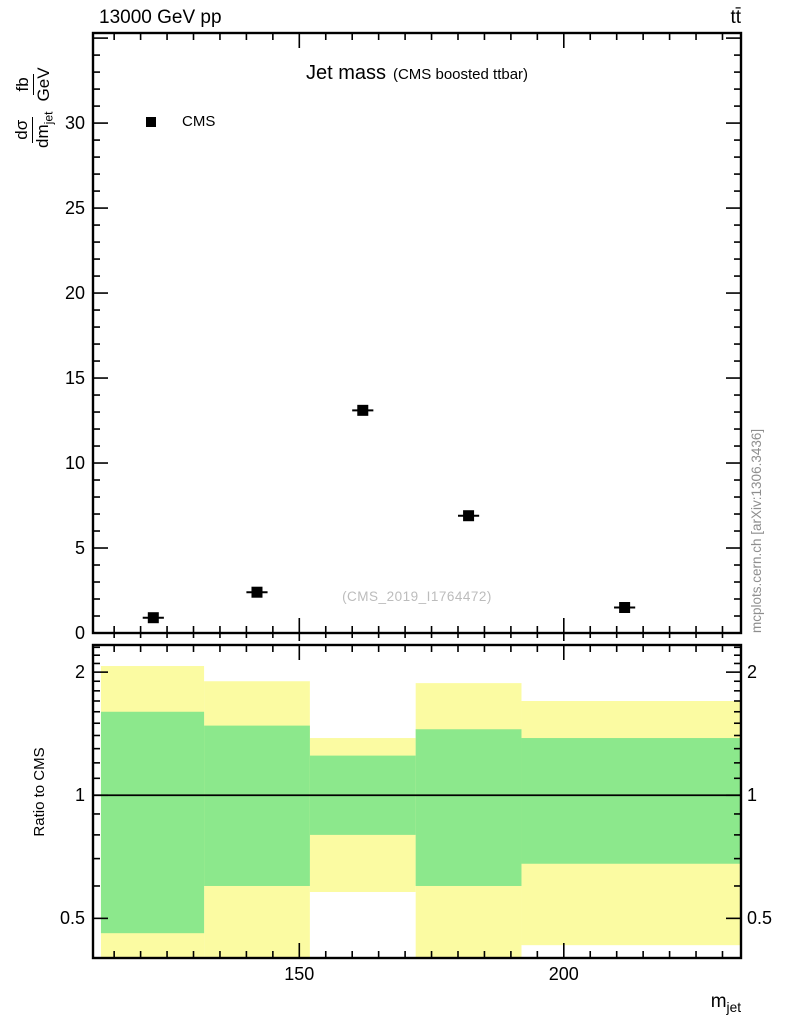 Image resolution: width=786 pixels, height=1024 pixels. What do you see at coordinates (74, 123) in the screenshot?
I see `y-axis-tick-label: 30` at bounding box center [74, 123].